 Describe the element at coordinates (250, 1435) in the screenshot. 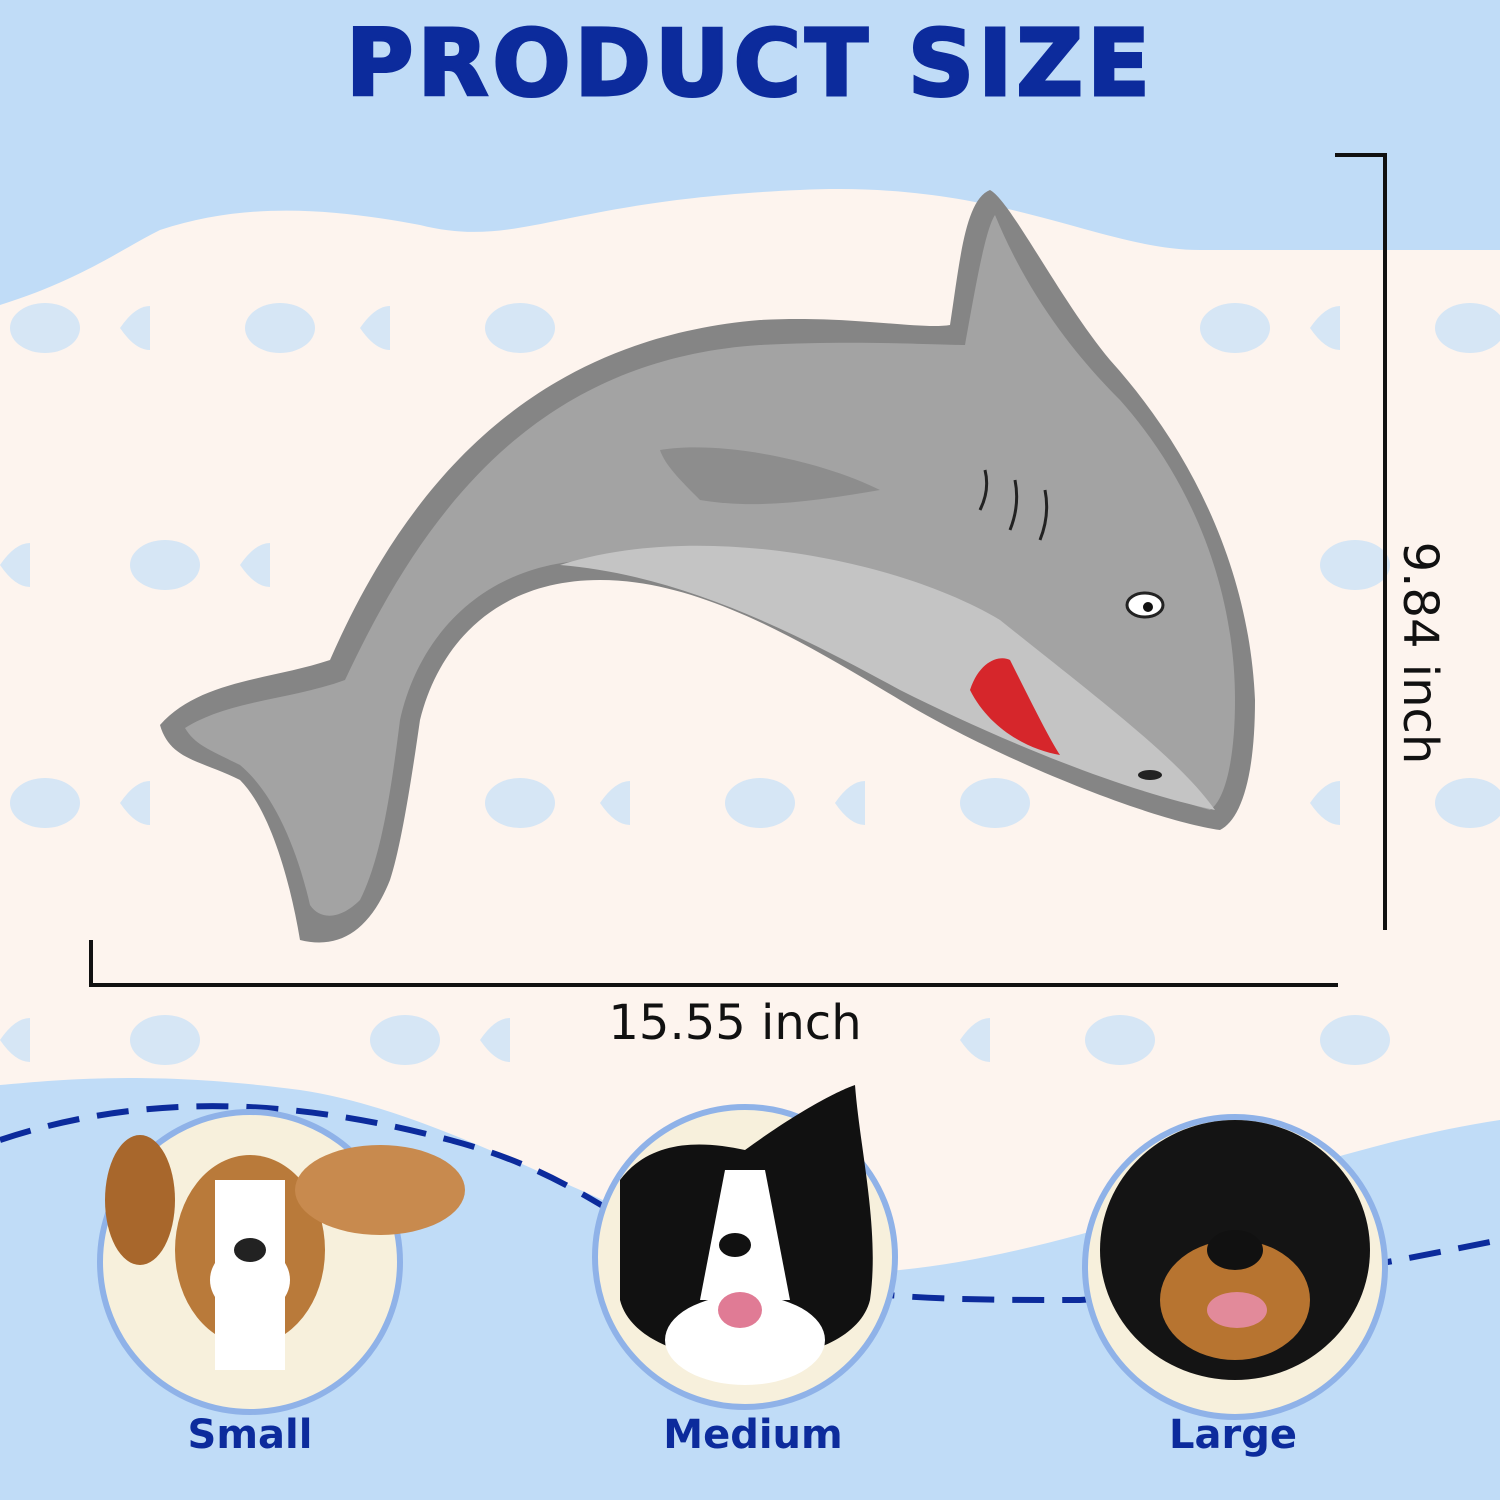

I see `small-dog-label: Small` at that location.